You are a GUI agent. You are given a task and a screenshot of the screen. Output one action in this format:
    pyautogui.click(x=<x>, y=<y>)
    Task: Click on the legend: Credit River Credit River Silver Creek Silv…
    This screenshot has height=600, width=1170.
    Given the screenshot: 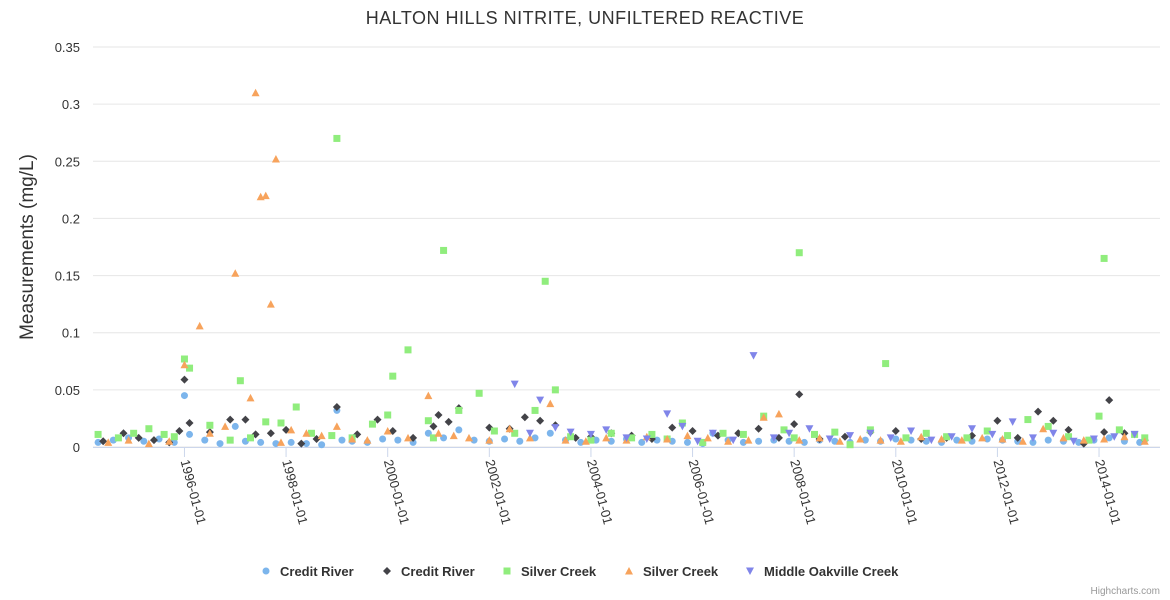 What is the action you would take?
    pyautogui.click(x=581, y=571)
    